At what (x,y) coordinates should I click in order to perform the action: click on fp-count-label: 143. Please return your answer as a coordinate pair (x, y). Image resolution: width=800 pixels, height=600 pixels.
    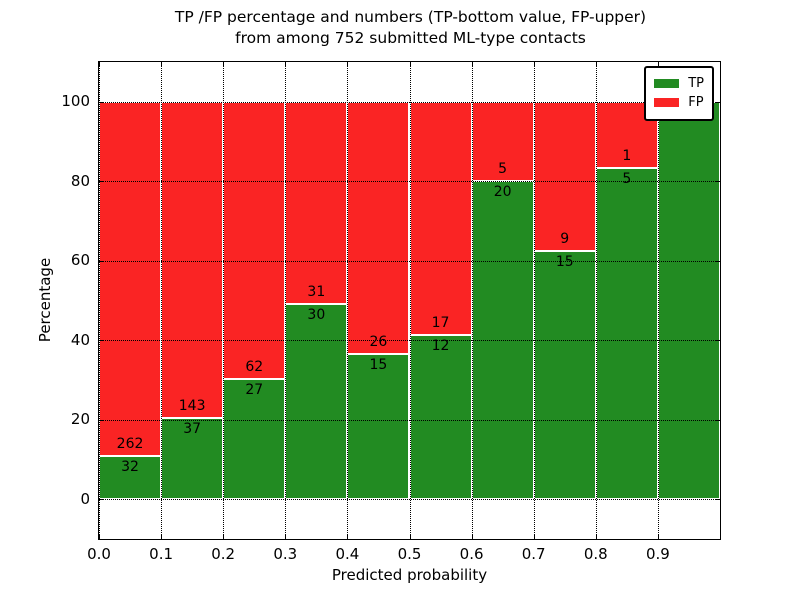
    Looking at the image, I should click on (192, 405).